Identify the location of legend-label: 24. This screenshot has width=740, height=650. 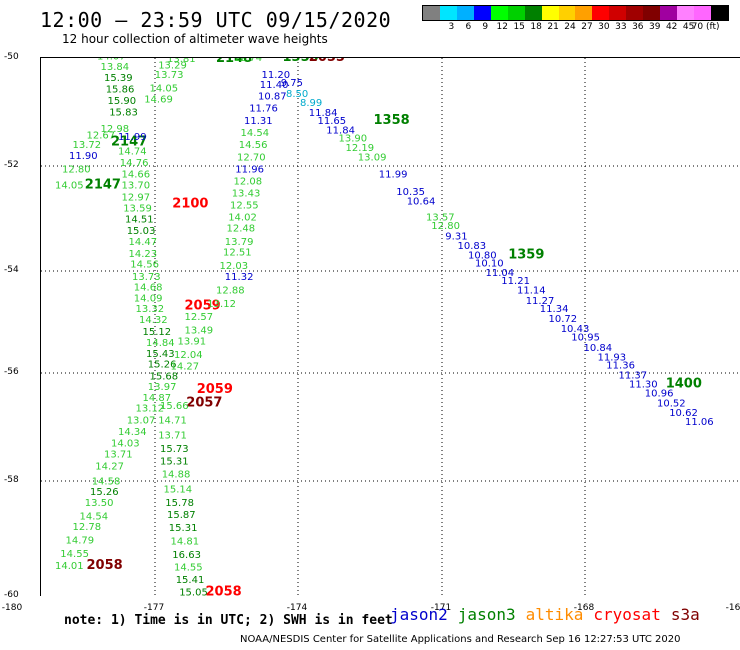
(570, 27).